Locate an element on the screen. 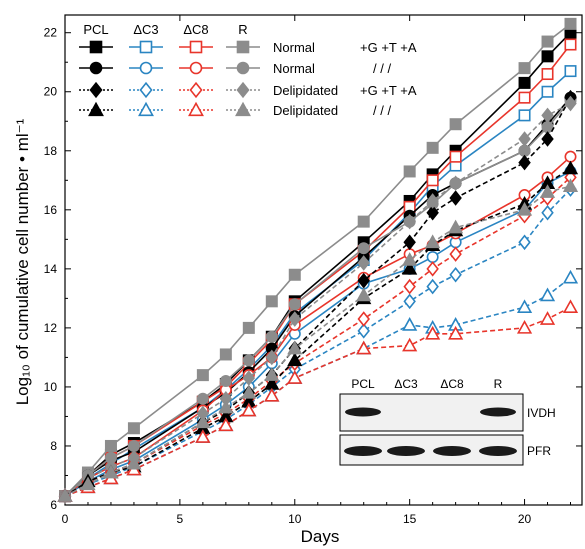 The height and width of the screenshot is (549, 585). blot-row-label: IVDH is located at coordinates (541, 413).